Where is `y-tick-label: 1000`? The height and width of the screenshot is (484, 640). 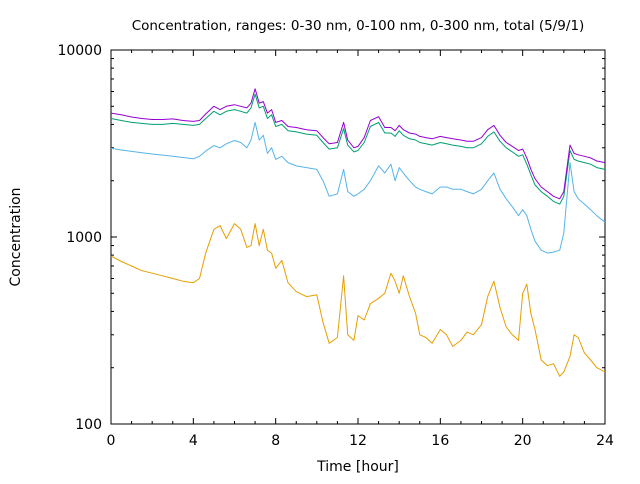
y-tick-label: 1000 is located at coordinates (84, 238).